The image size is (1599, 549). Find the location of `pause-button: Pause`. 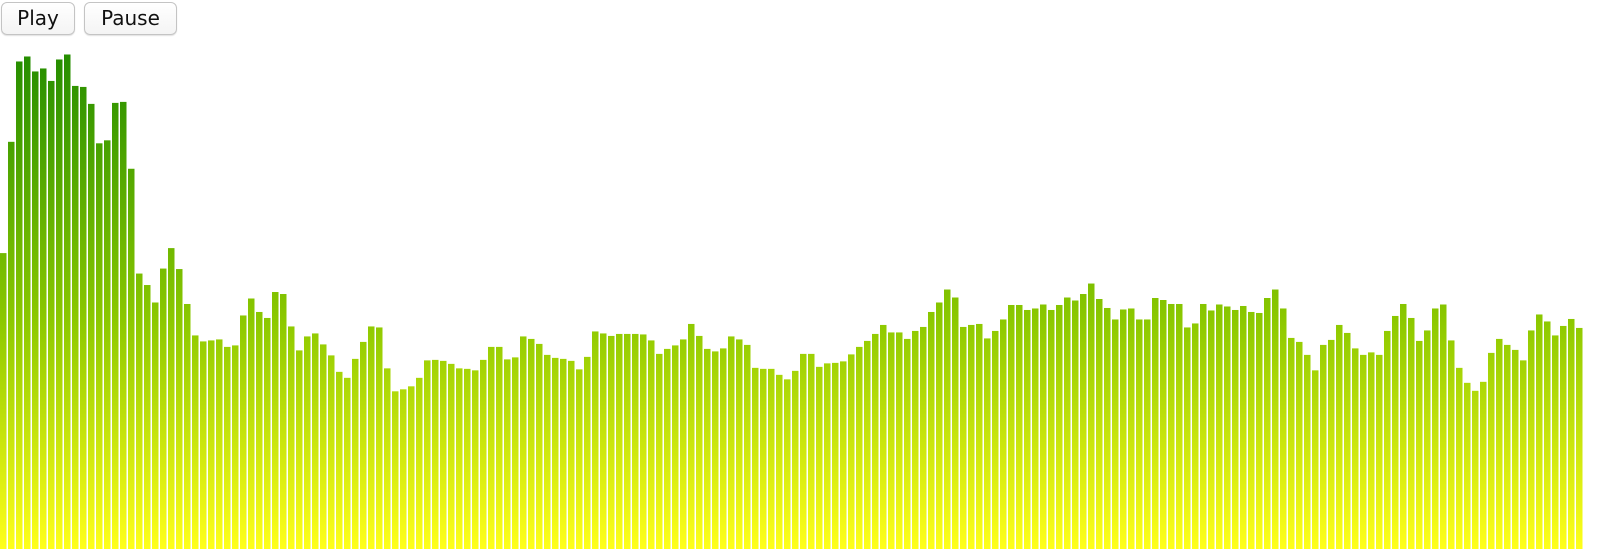

pause-button: Pause is located at coordinates (130, 18).